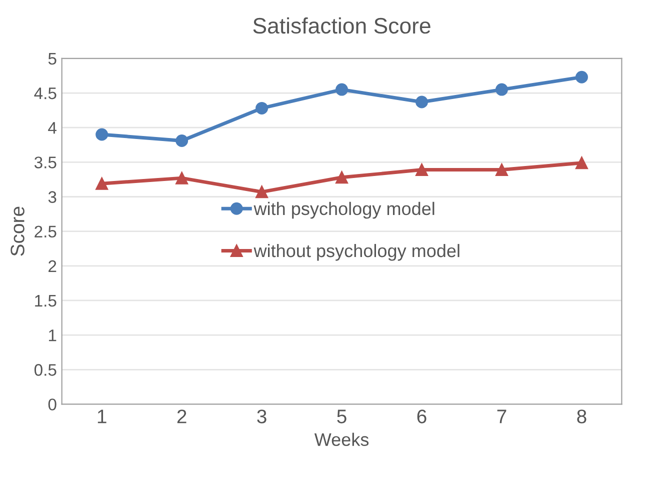  Describe the element at coordinates (261, 417) in the screenshot. I see `x-tick-label: 3` at that location.